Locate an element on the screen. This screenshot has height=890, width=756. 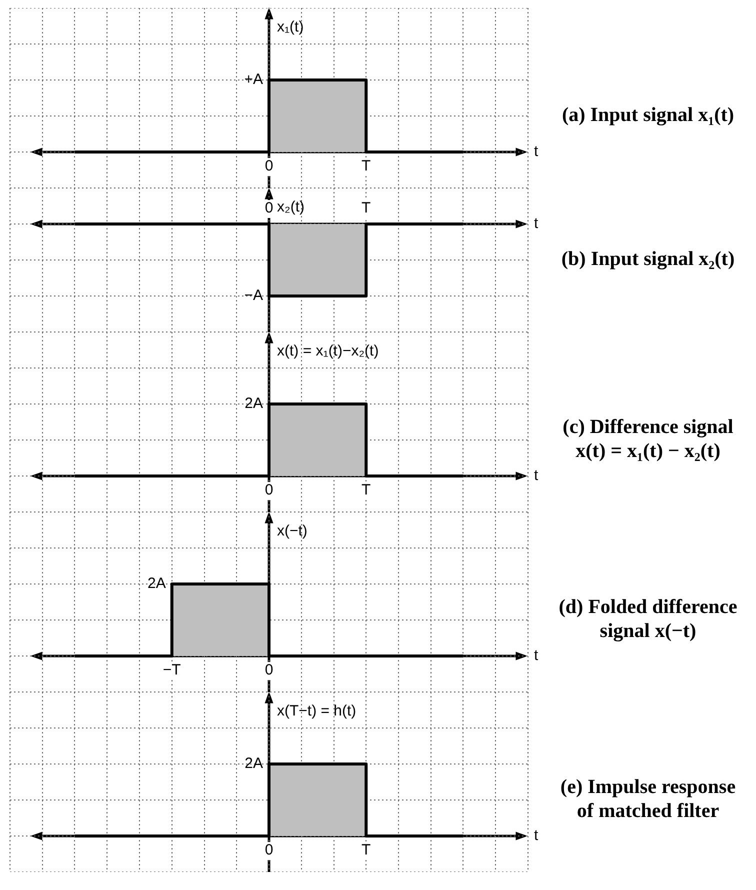
annotation: +A is located at coordinates (253, 79).